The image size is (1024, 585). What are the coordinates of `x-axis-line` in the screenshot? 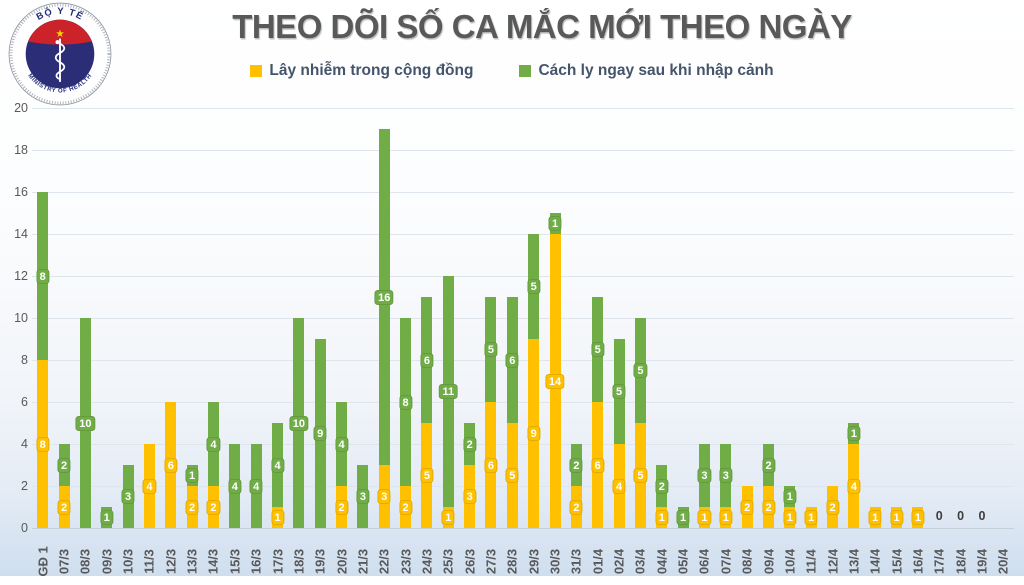 It's located at (523, 528).